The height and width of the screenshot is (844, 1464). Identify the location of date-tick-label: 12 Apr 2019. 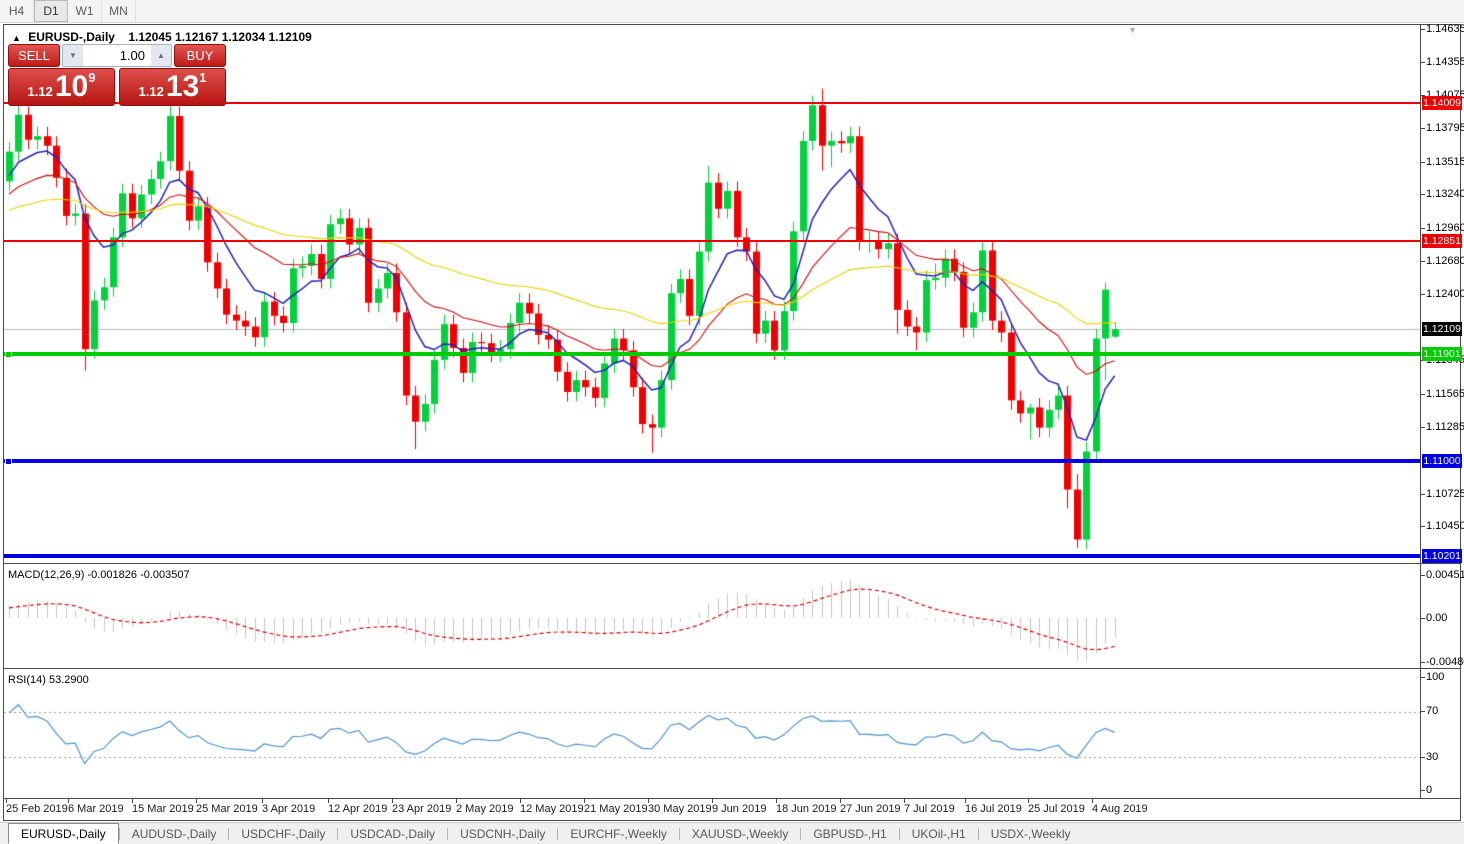
(358, 809).